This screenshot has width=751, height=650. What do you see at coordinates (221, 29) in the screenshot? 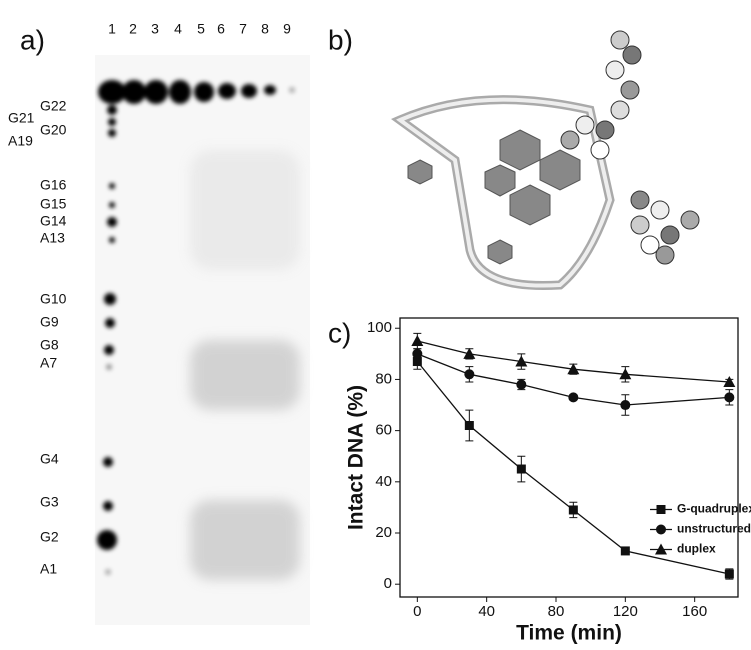
I see `lane-number: 6` at bounding box center [221, 29].